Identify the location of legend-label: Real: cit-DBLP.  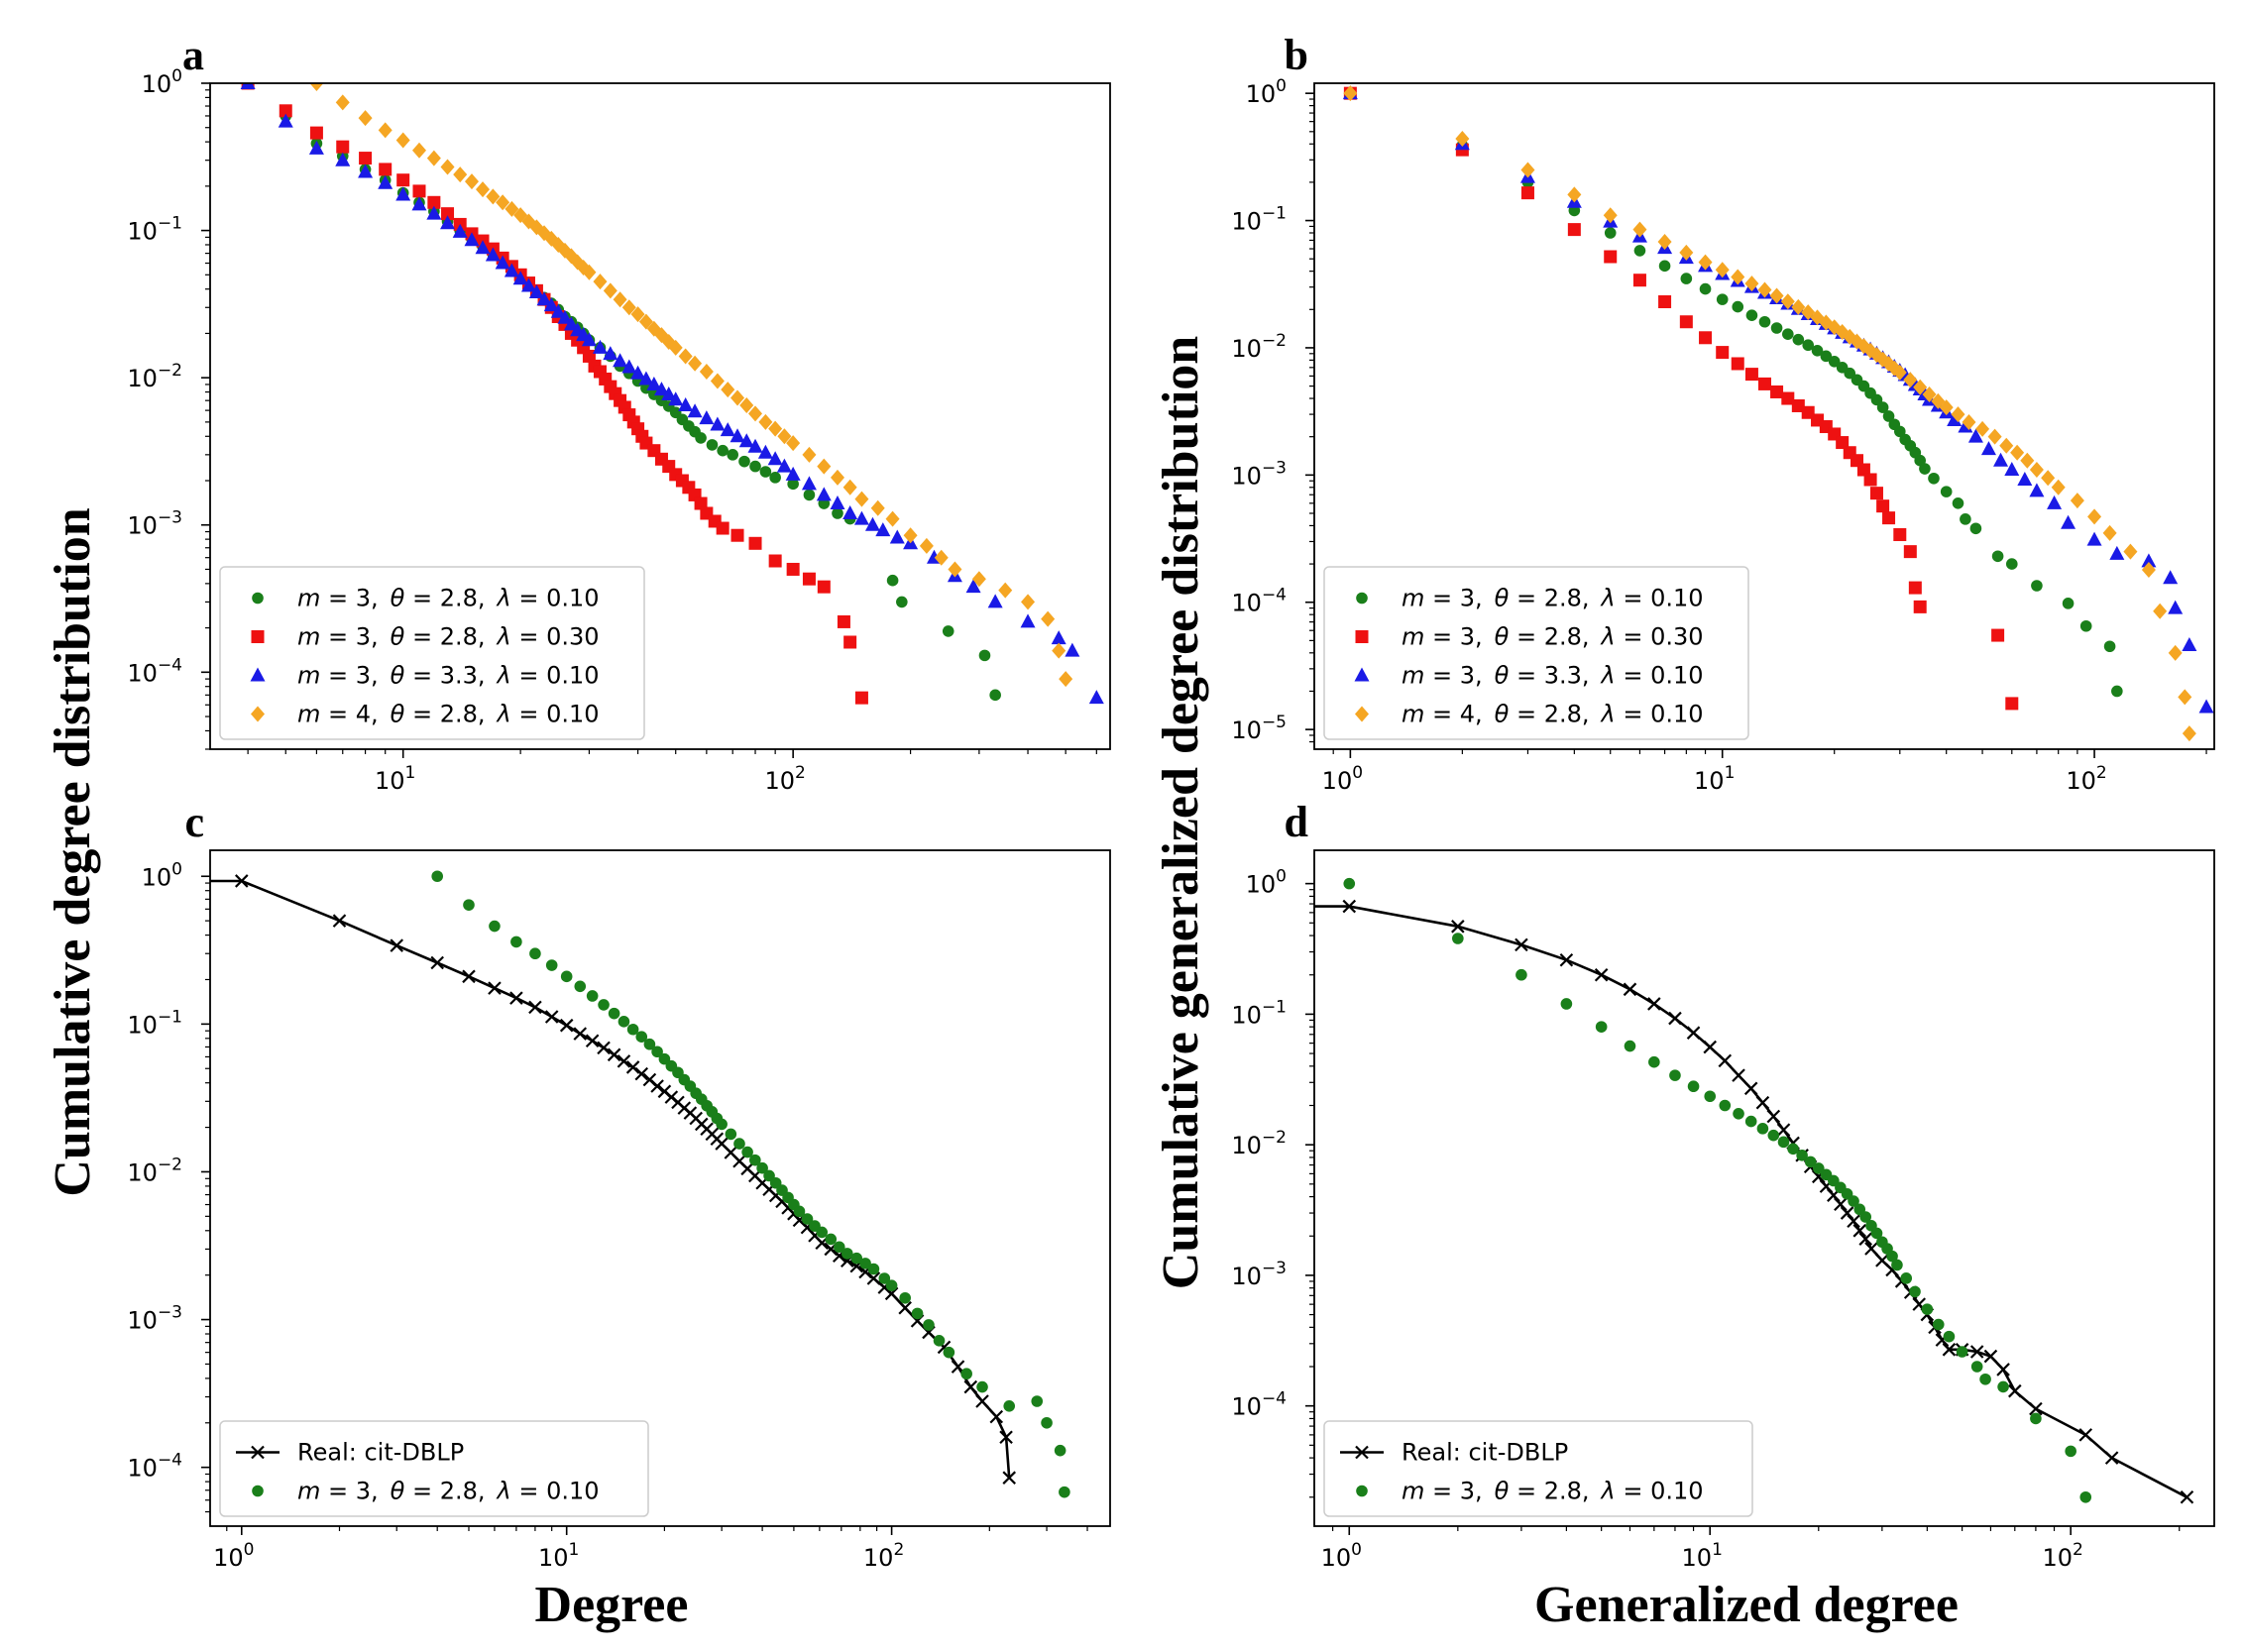
(1485, 1453).